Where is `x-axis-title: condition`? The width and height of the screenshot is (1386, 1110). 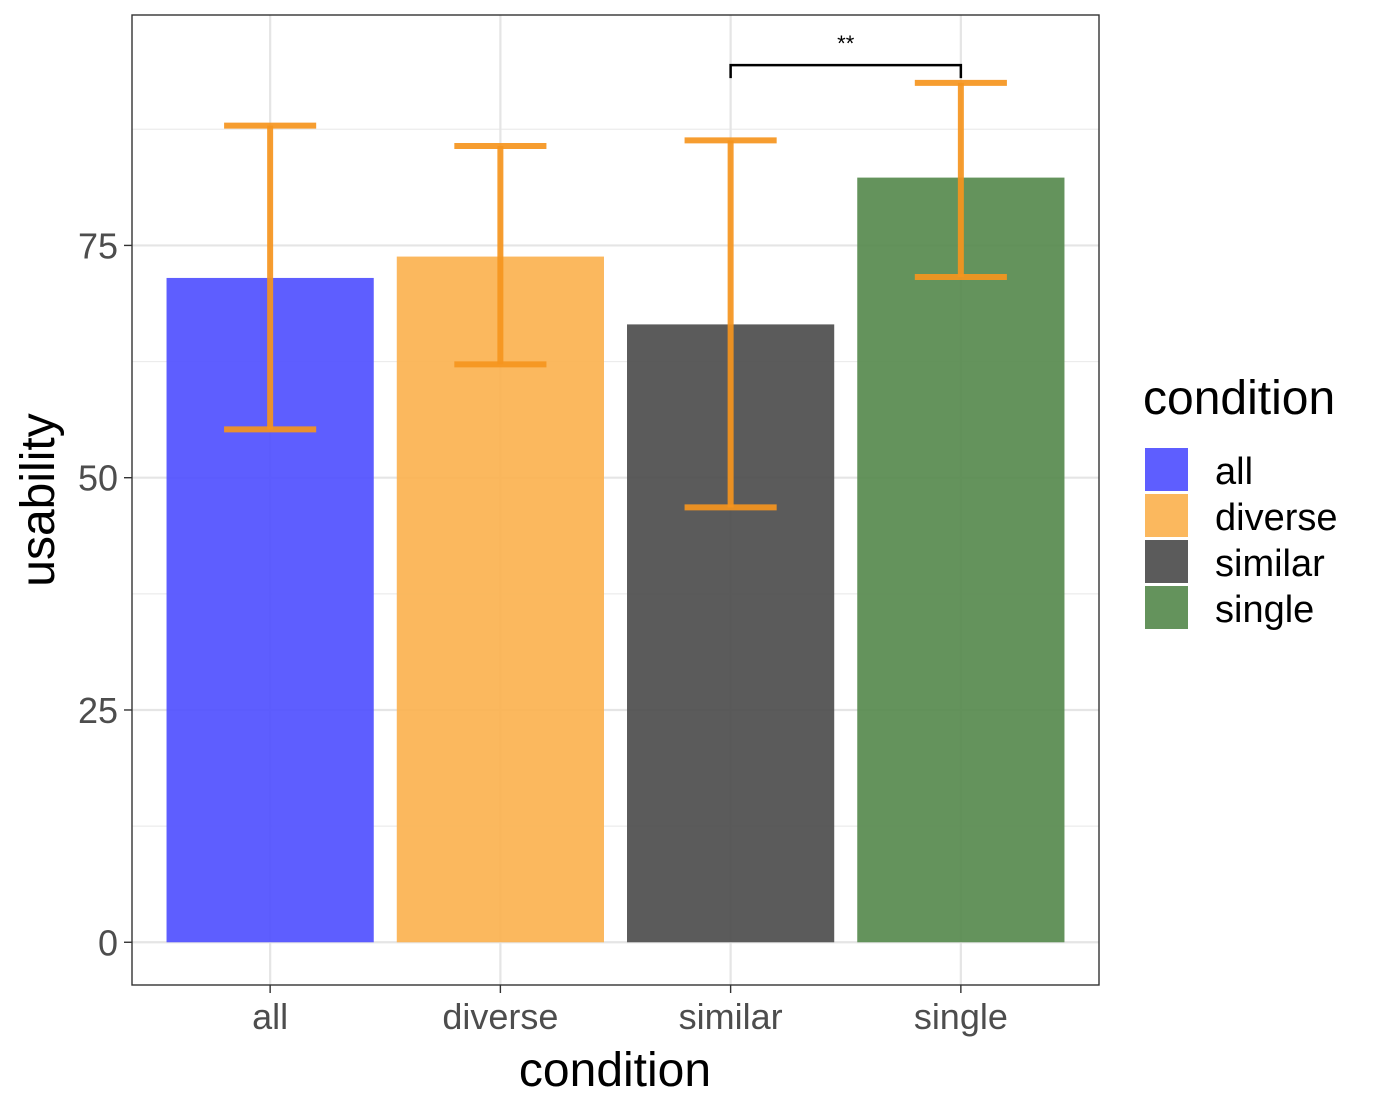
x-axis-title: condition is located at coordinates (615, 1070).